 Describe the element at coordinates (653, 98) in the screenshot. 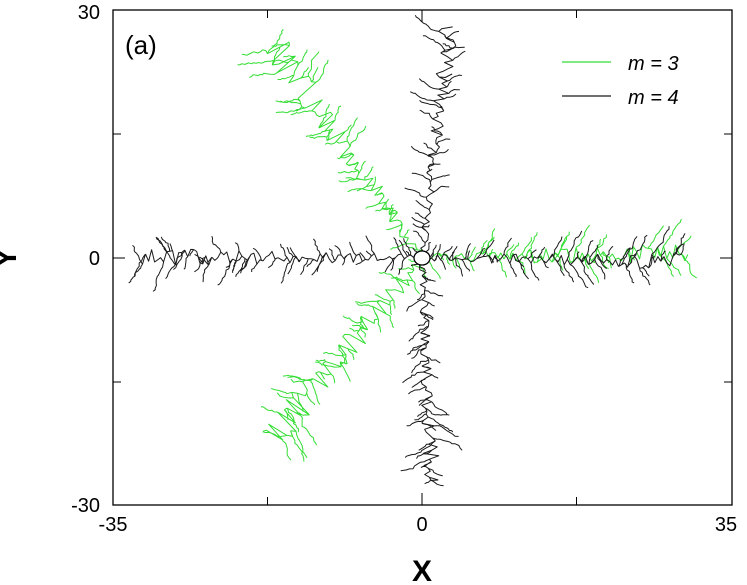

I see `legend-label-m4: m = 4` at that location.